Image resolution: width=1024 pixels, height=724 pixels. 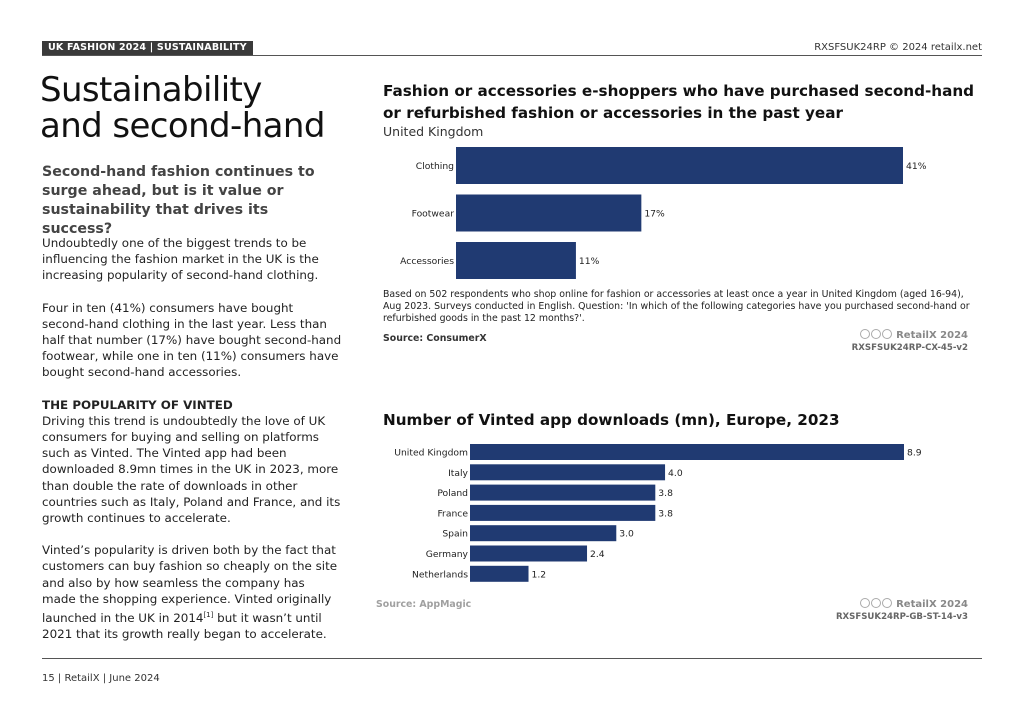 What do you see at coordinates (512, 55) in the screenshot?
I see `header-divider` at bounding box center [512, 55].